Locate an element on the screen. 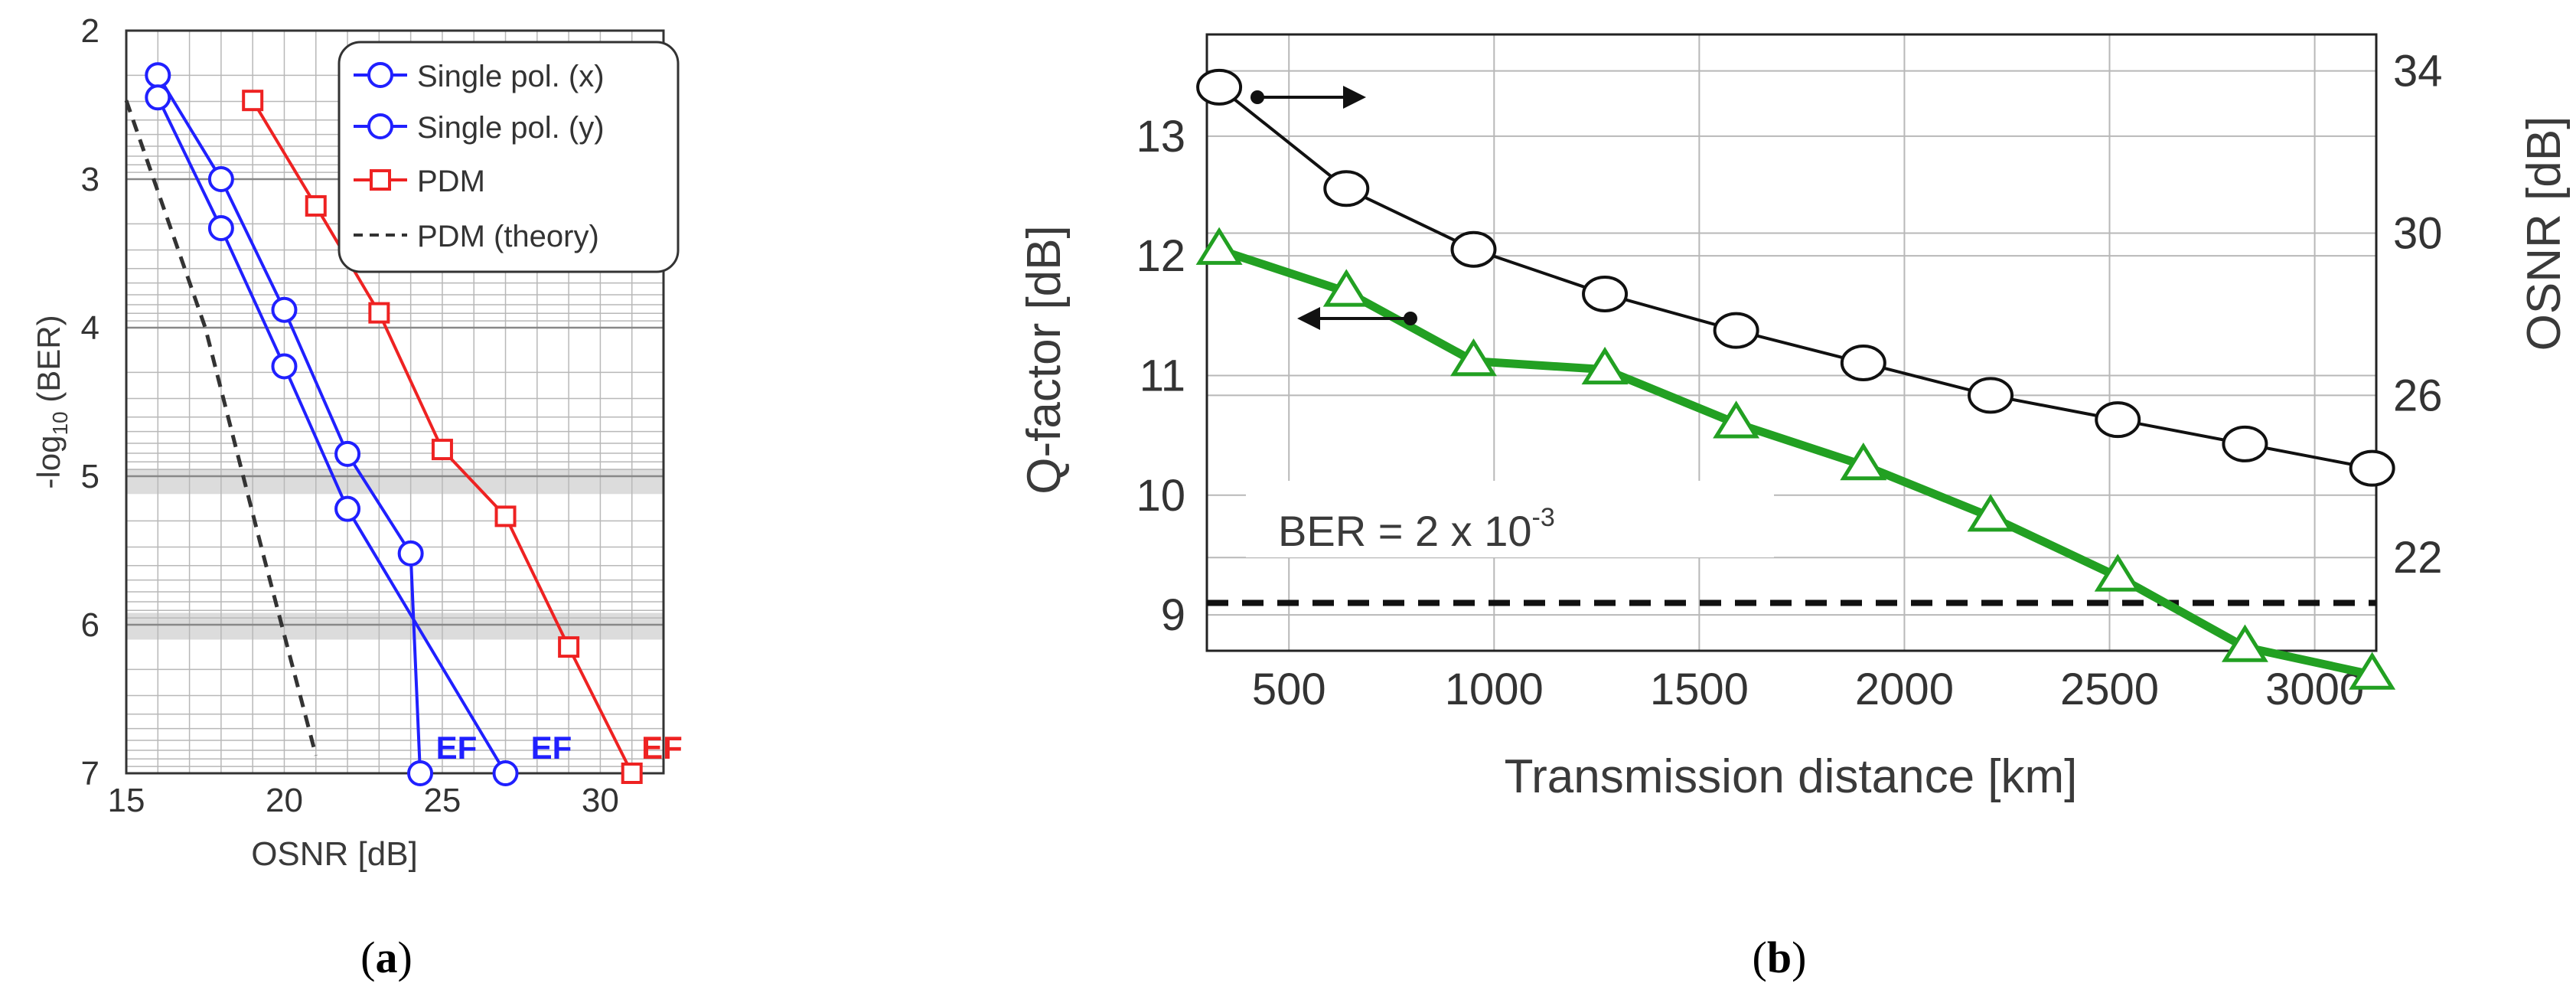 This screenshot has height=993, width=2576. b-xlabel: Transmission distance [km] is located at coordinates (1791, 776).